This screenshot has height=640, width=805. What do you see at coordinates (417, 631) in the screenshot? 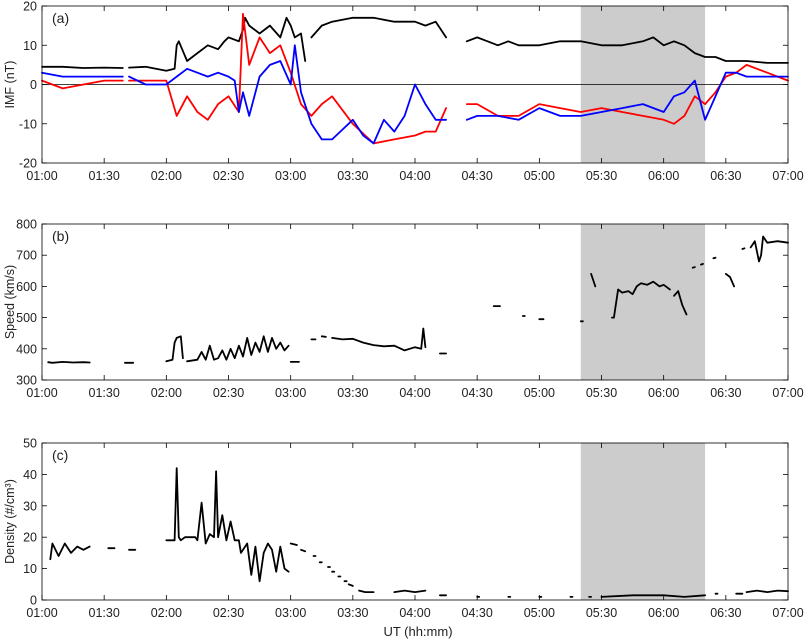
I see `x-axis-label: UT (hh:mm)` at bounding box center [417, 631].